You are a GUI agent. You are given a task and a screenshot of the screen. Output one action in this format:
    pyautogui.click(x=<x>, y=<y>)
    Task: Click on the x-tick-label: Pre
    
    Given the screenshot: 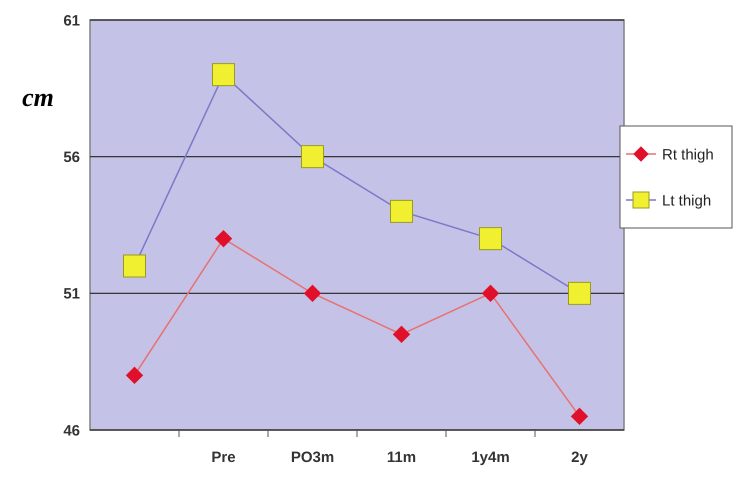 What is the action you would take?
    pyautogui.click(x=223, y=457)
    